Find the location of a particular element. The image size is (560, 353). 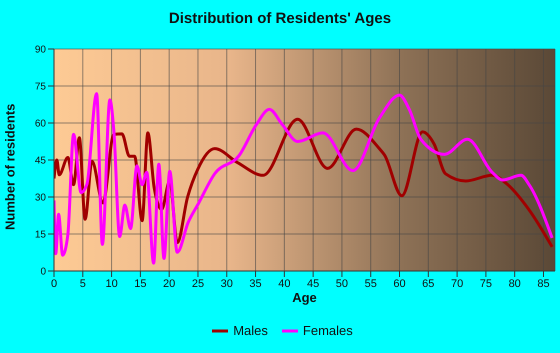

x-tick-label: 85 is located at coordinates (543, 284).